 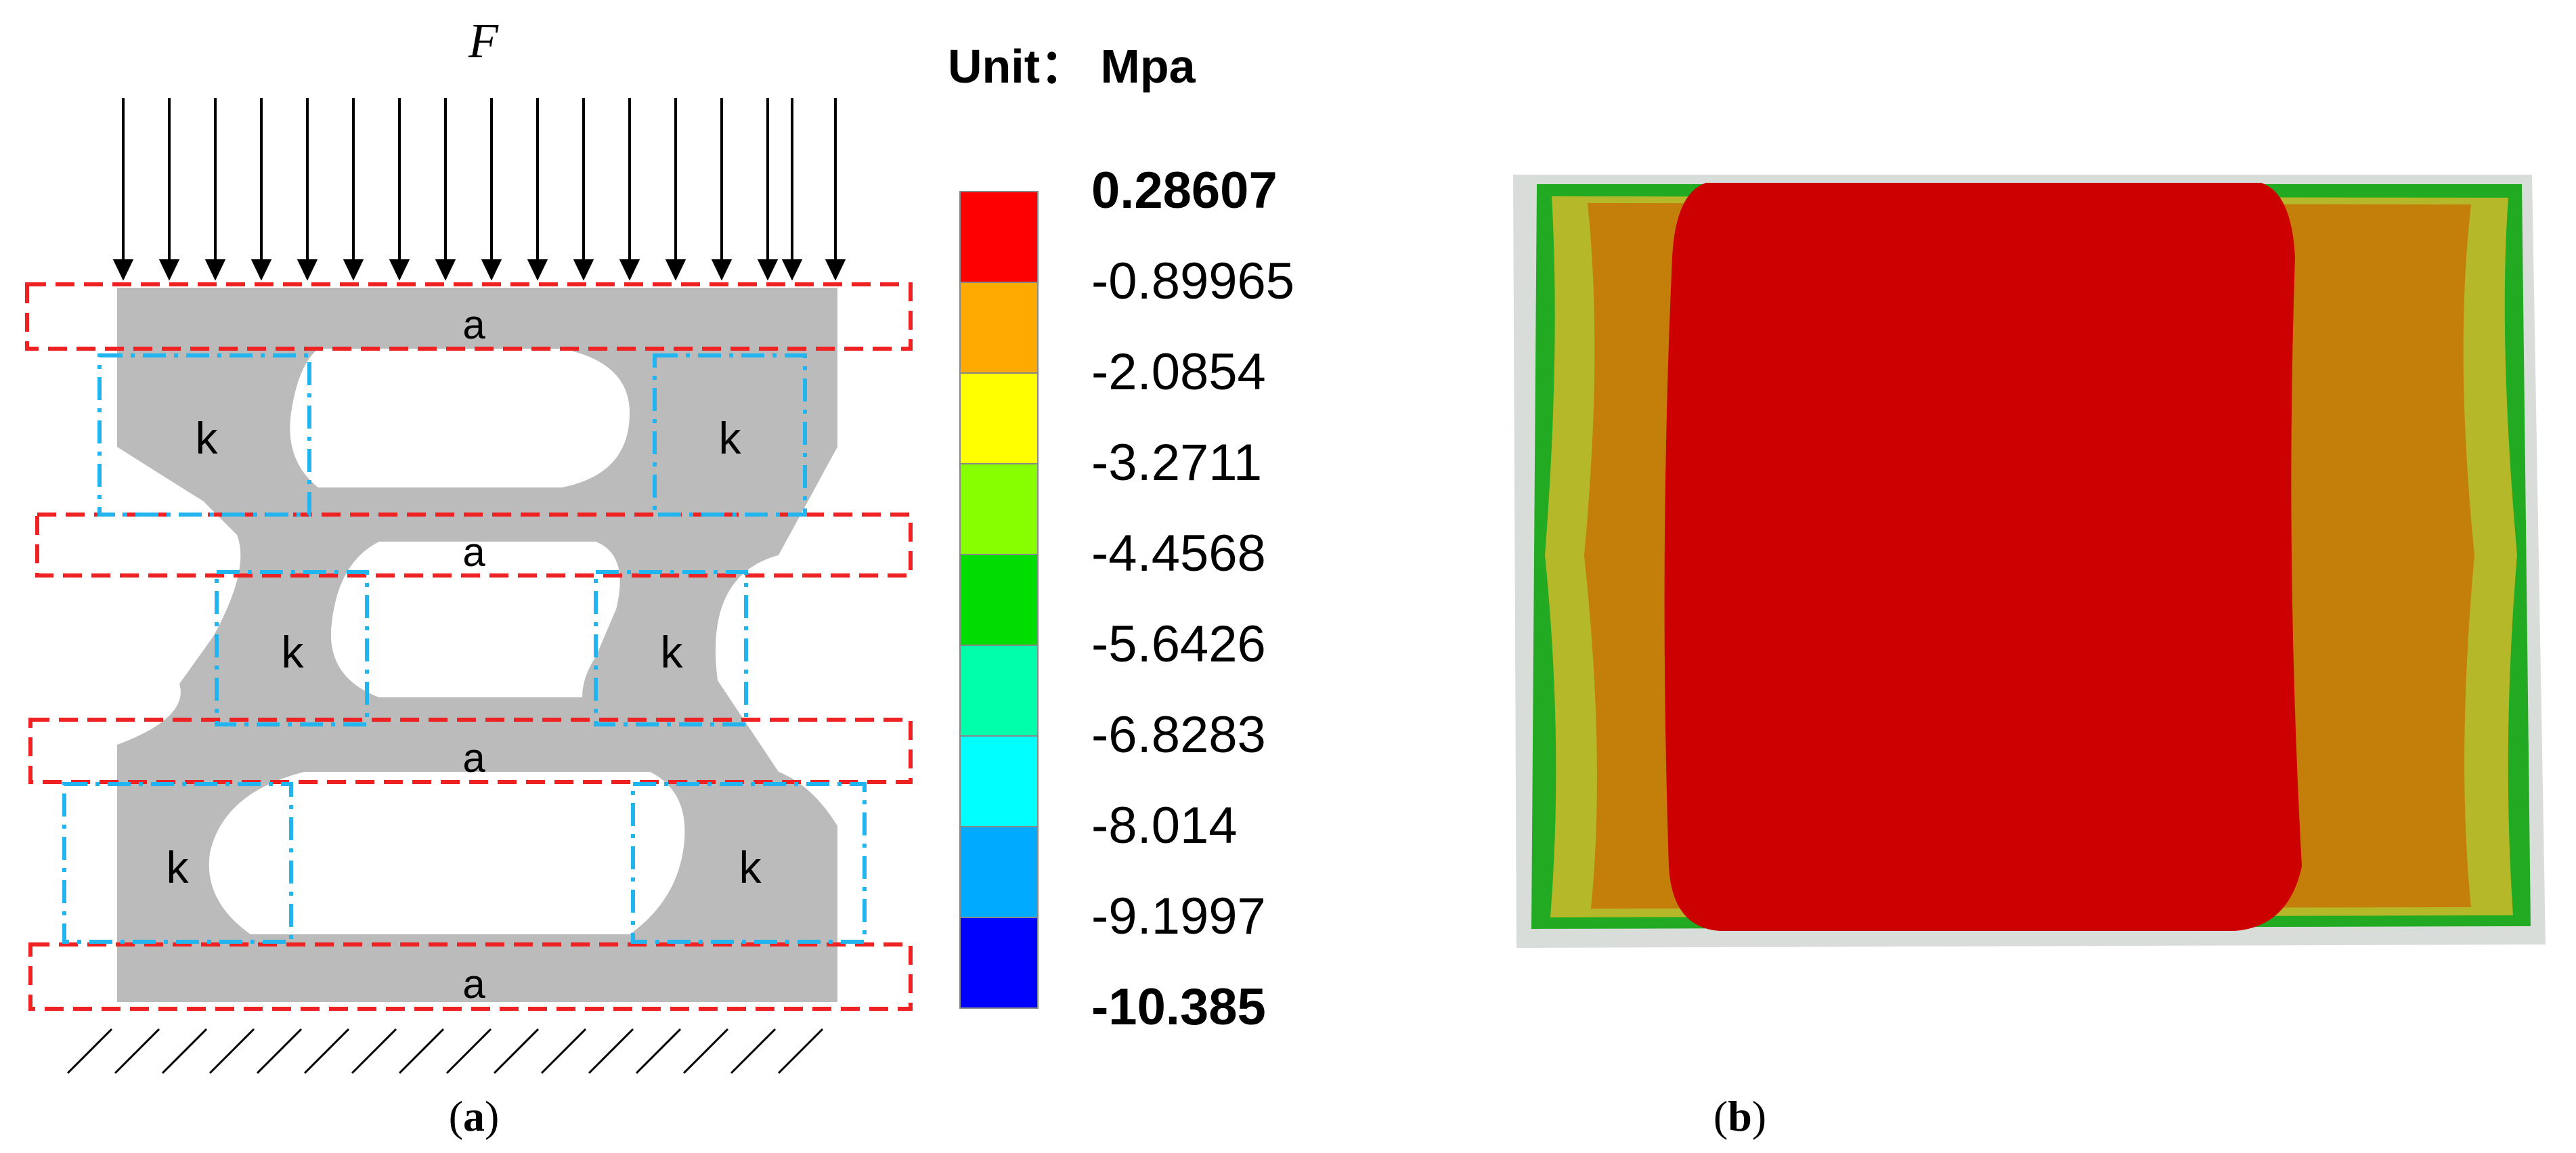 What do you see at coordinates (445, 1051) in the screenshot?
I see `fixed-support` at bounding box center [445, 1051].